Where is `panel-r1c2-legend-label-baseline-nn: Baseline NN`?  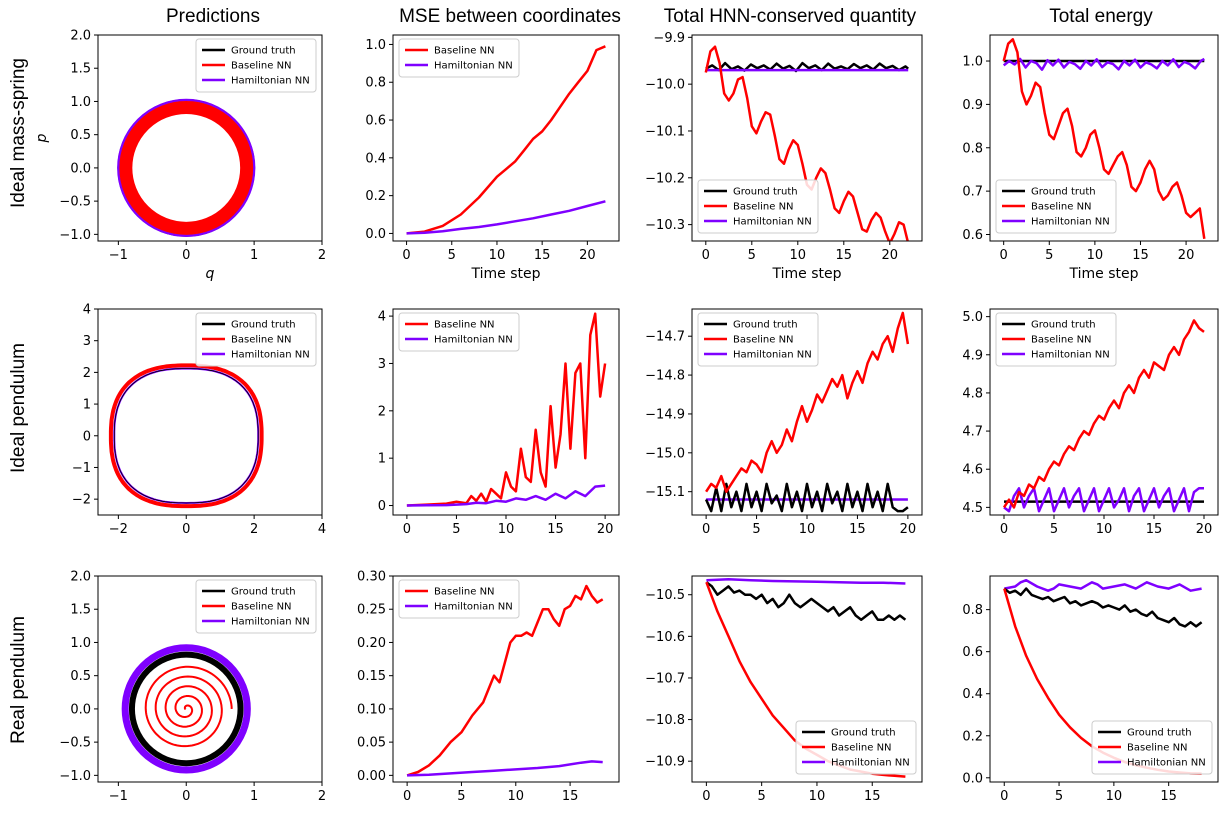 panel-r1c2-legend-label-baseline-nn: Baseline NN is located at coordinates (763, 340).